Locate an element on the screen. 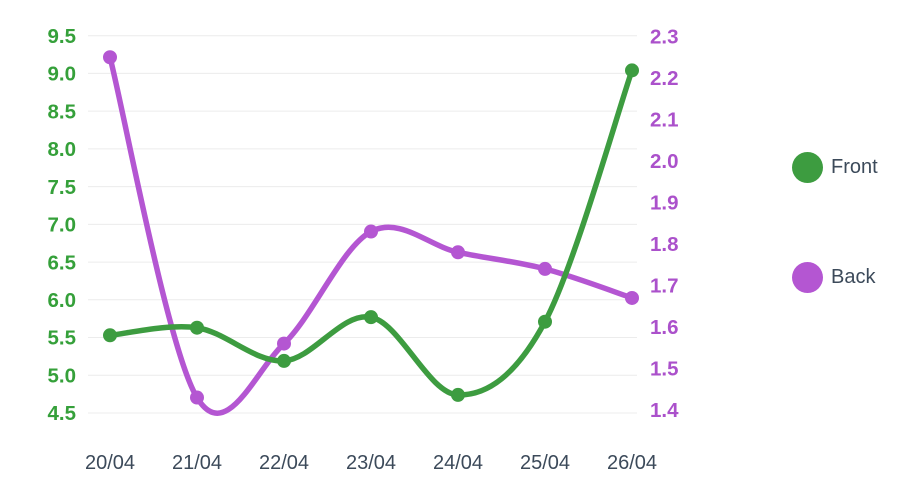 The height and width of the screenshot is (492, 917). legend-item-front: Front is located at coordinates (835, 167).